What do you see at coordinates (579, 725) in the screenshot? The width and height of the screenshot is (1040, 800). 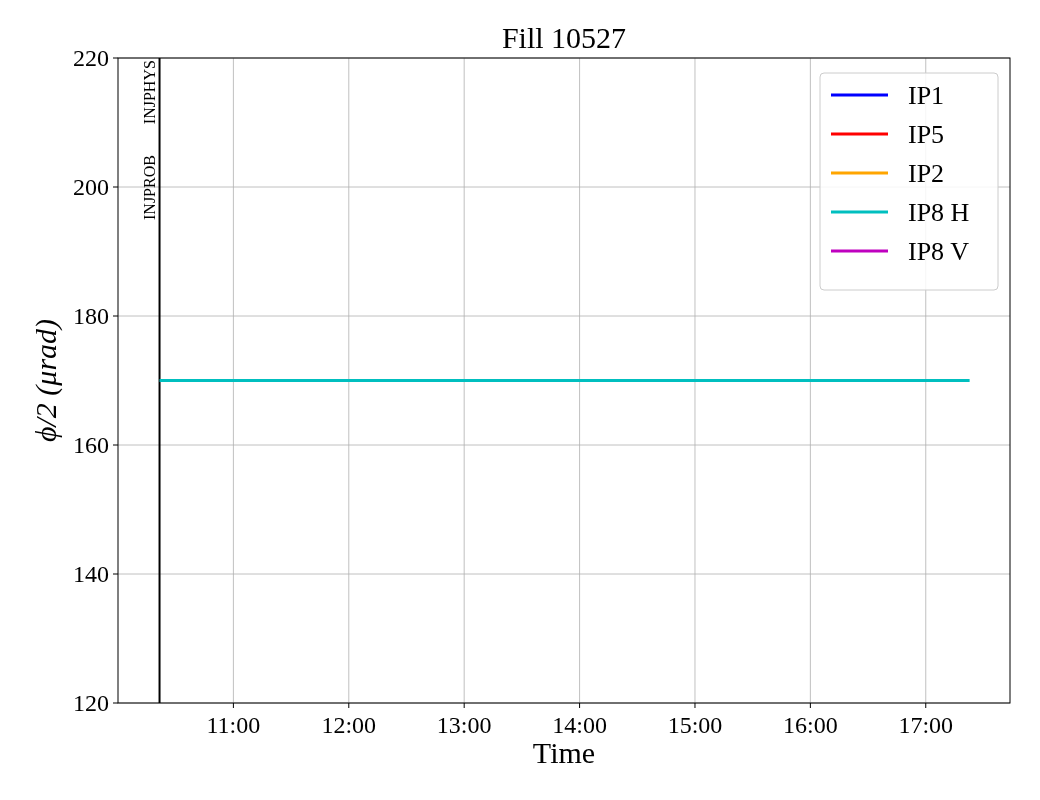 I see `x-tick-label: 14:00` at bounding box center [579, 725].